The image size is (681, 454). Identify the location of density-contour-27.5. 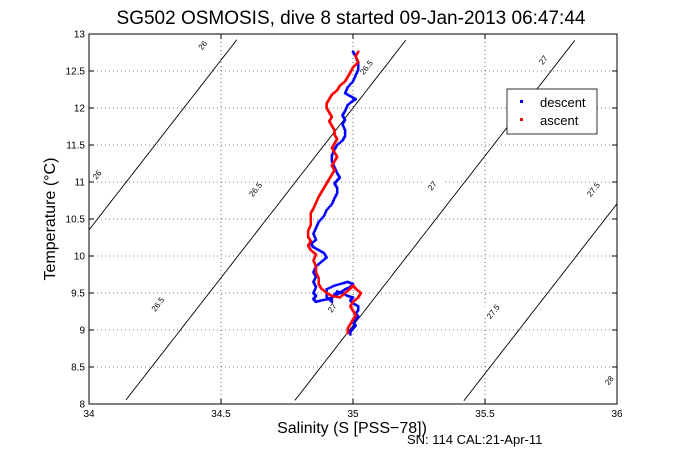
(540, 302).